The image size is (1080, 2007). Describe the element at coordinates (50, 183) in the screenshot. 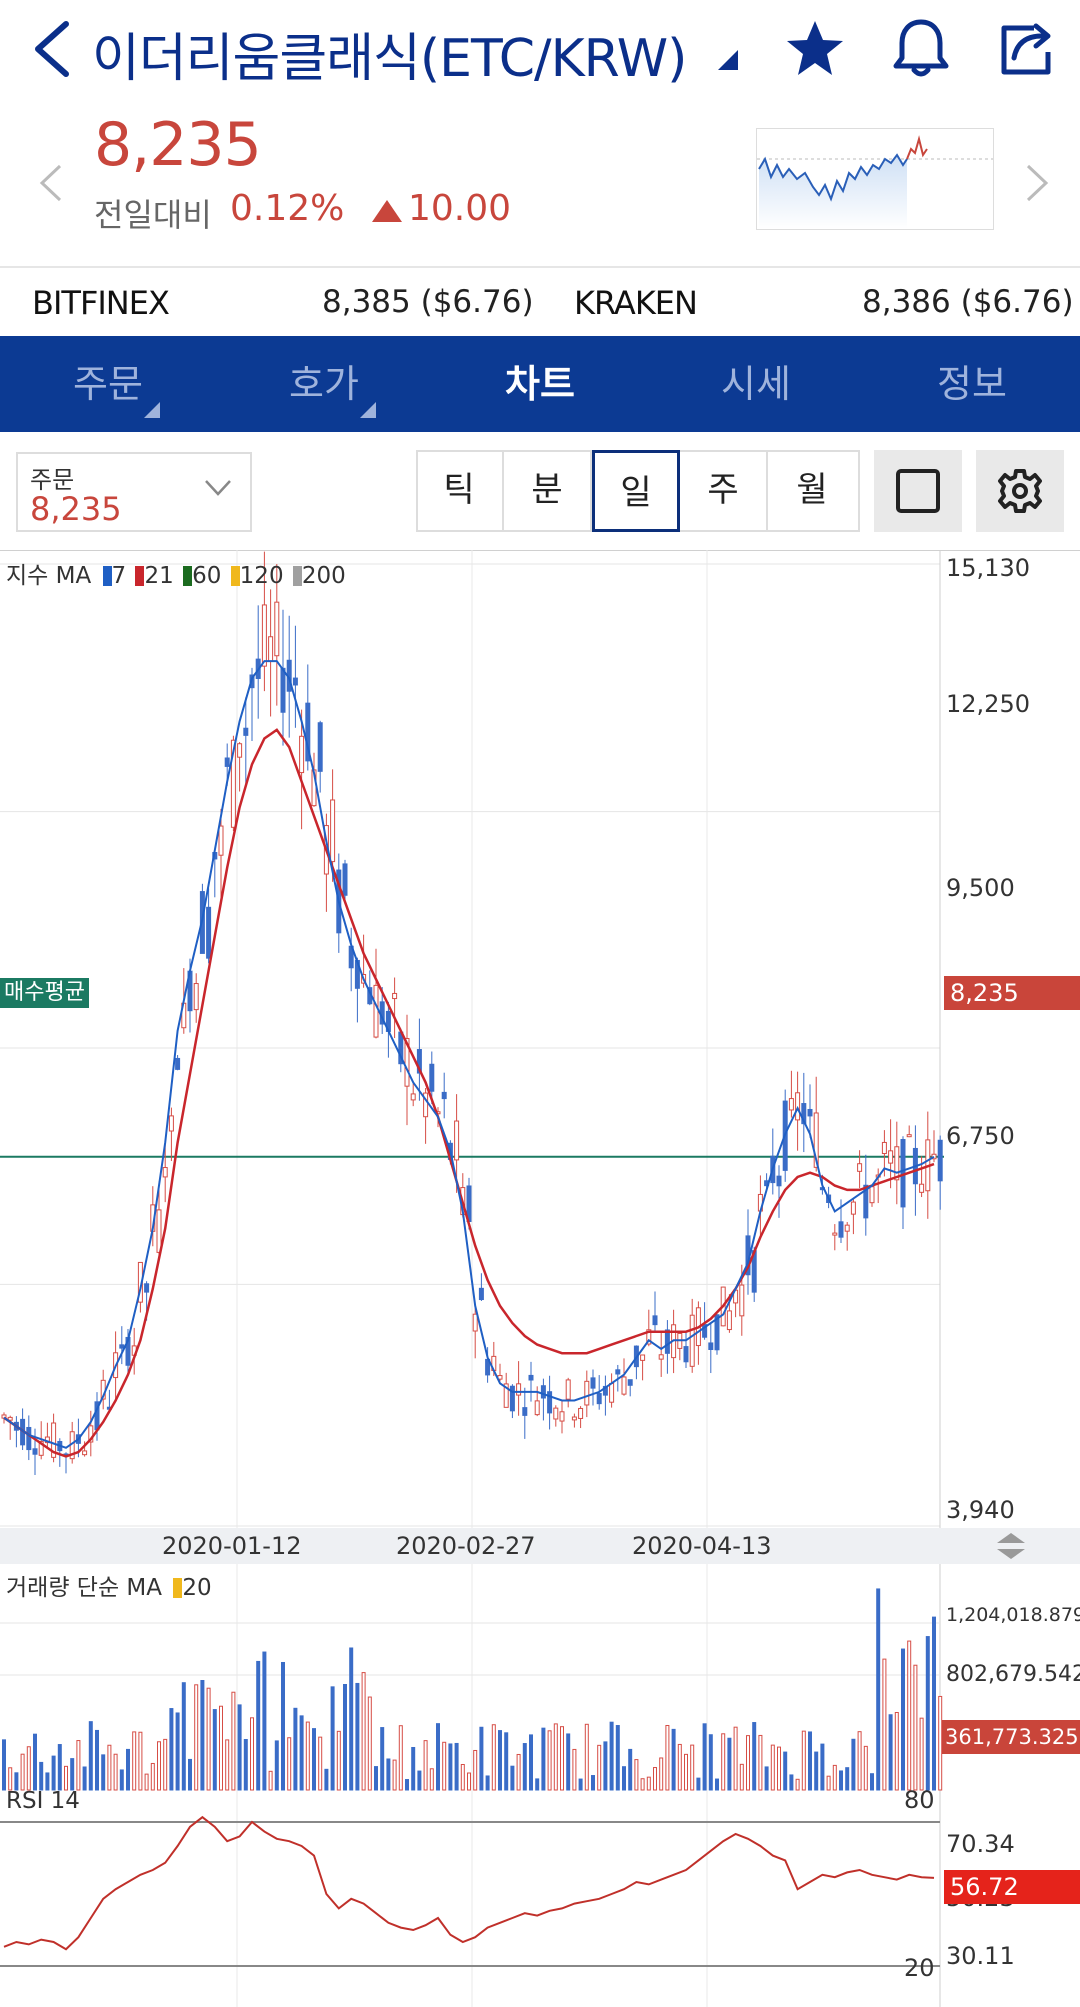

I see `previous-coin-arrow-icon` at that location.